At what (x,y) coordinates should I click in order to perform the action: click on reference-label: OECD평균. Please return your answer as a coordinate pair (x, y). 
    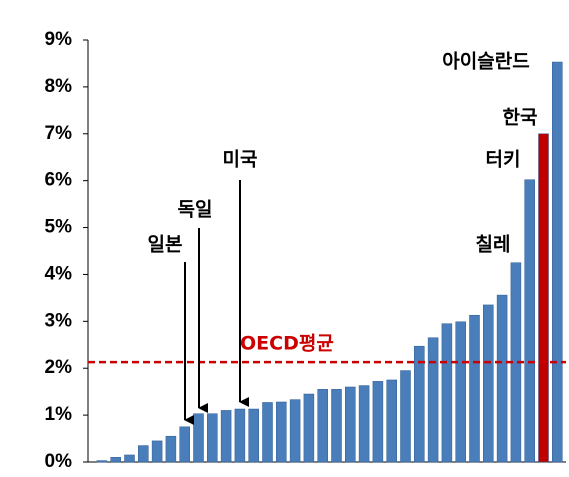
    Looking at the image, I should click on (287, 344).